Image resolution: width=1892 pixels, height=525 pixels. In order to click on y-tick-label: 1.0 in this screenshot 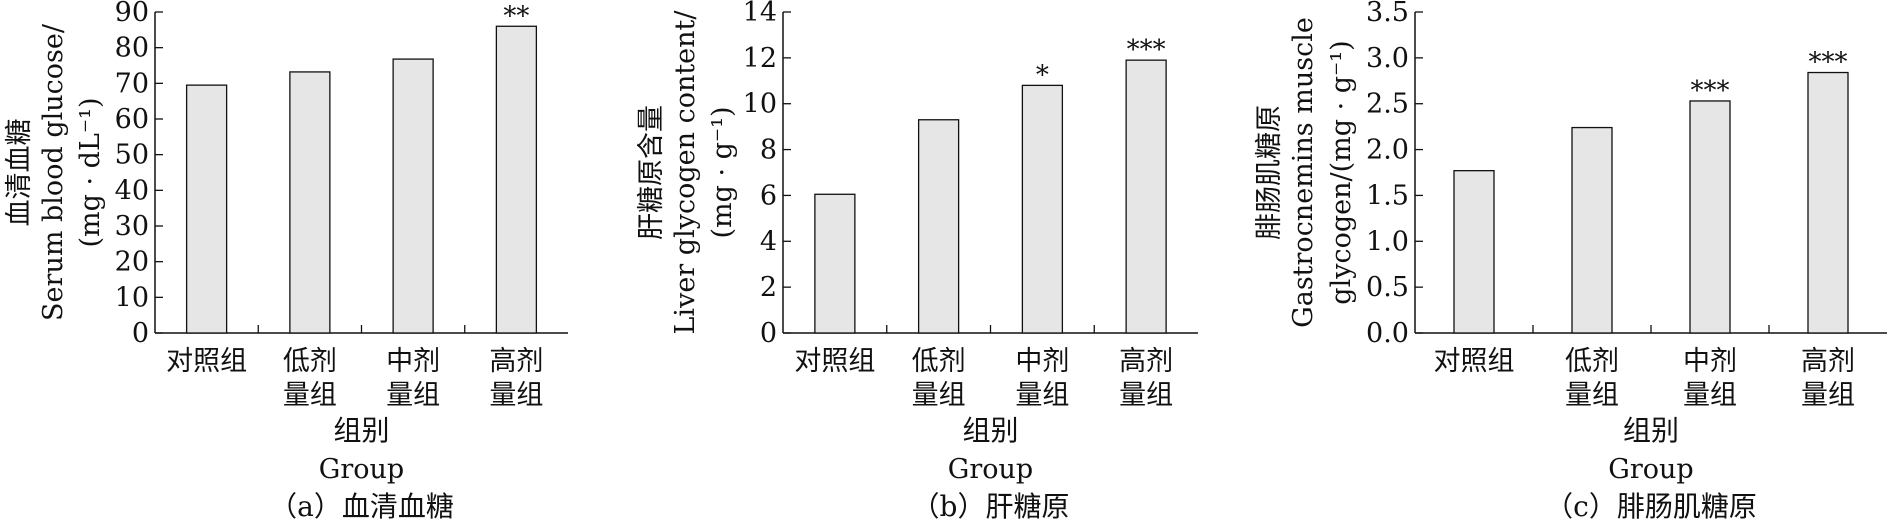, I will do `click(1387, 241)`.